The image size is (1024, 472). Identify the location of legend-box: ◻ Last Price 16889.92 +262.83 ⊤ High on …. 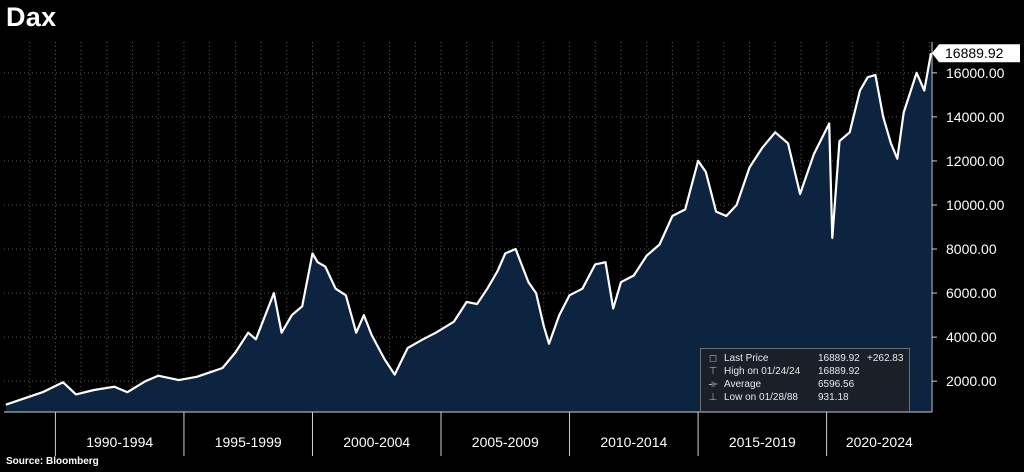
(805, 380).